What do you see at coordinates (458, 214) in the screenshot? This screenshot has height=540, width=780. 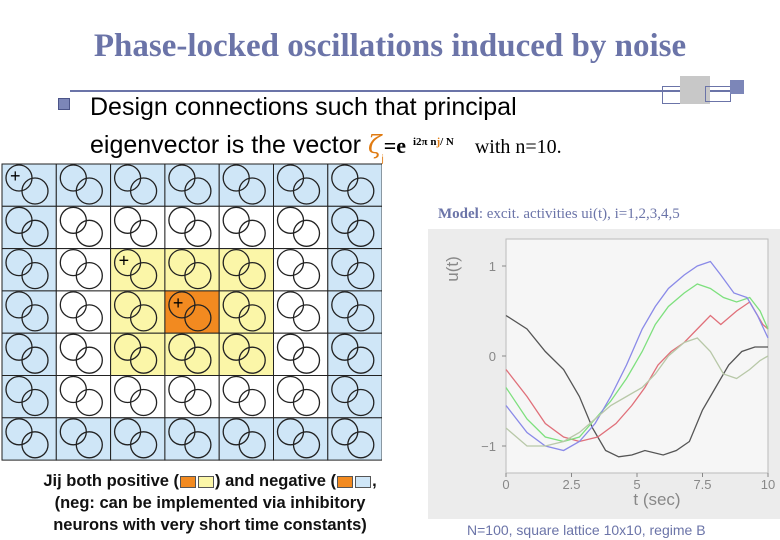 I see `model-label-bold: Model` at bounding box center [458, 214].